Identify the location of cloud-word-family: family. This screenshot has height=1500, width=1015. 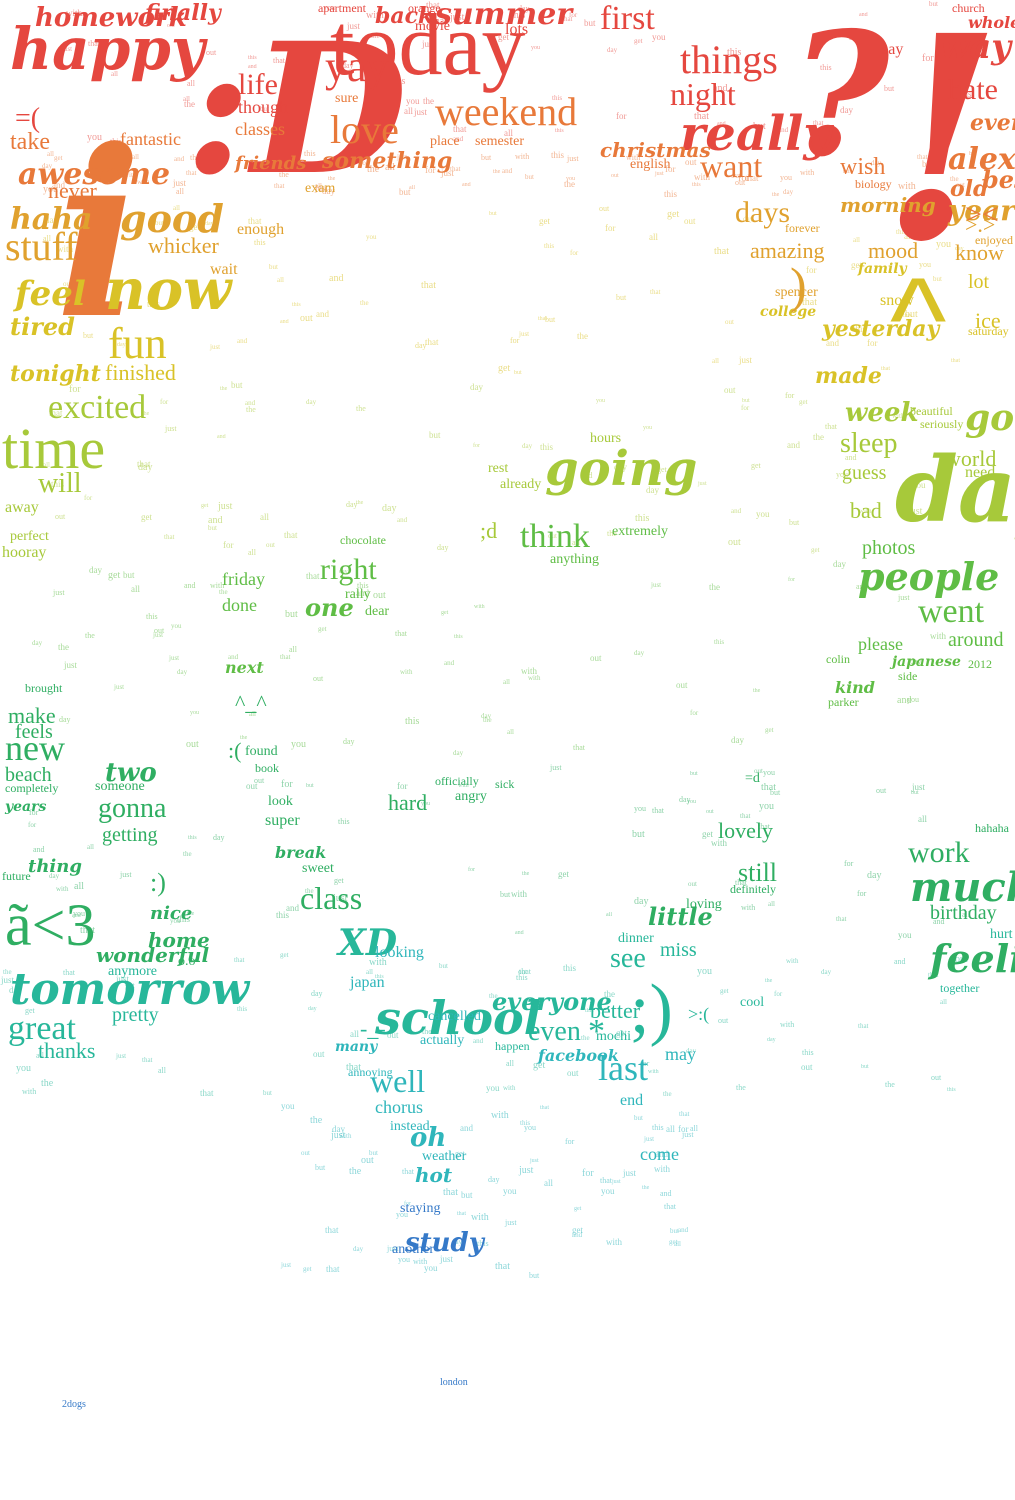
(882, 269).